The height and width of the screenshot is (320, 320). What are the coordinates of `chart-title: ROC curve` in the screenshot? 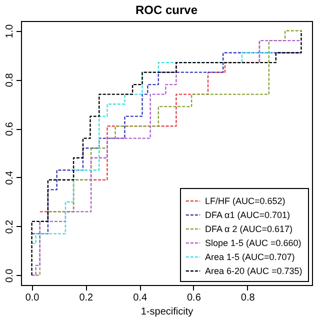 It's located at (166, 10).